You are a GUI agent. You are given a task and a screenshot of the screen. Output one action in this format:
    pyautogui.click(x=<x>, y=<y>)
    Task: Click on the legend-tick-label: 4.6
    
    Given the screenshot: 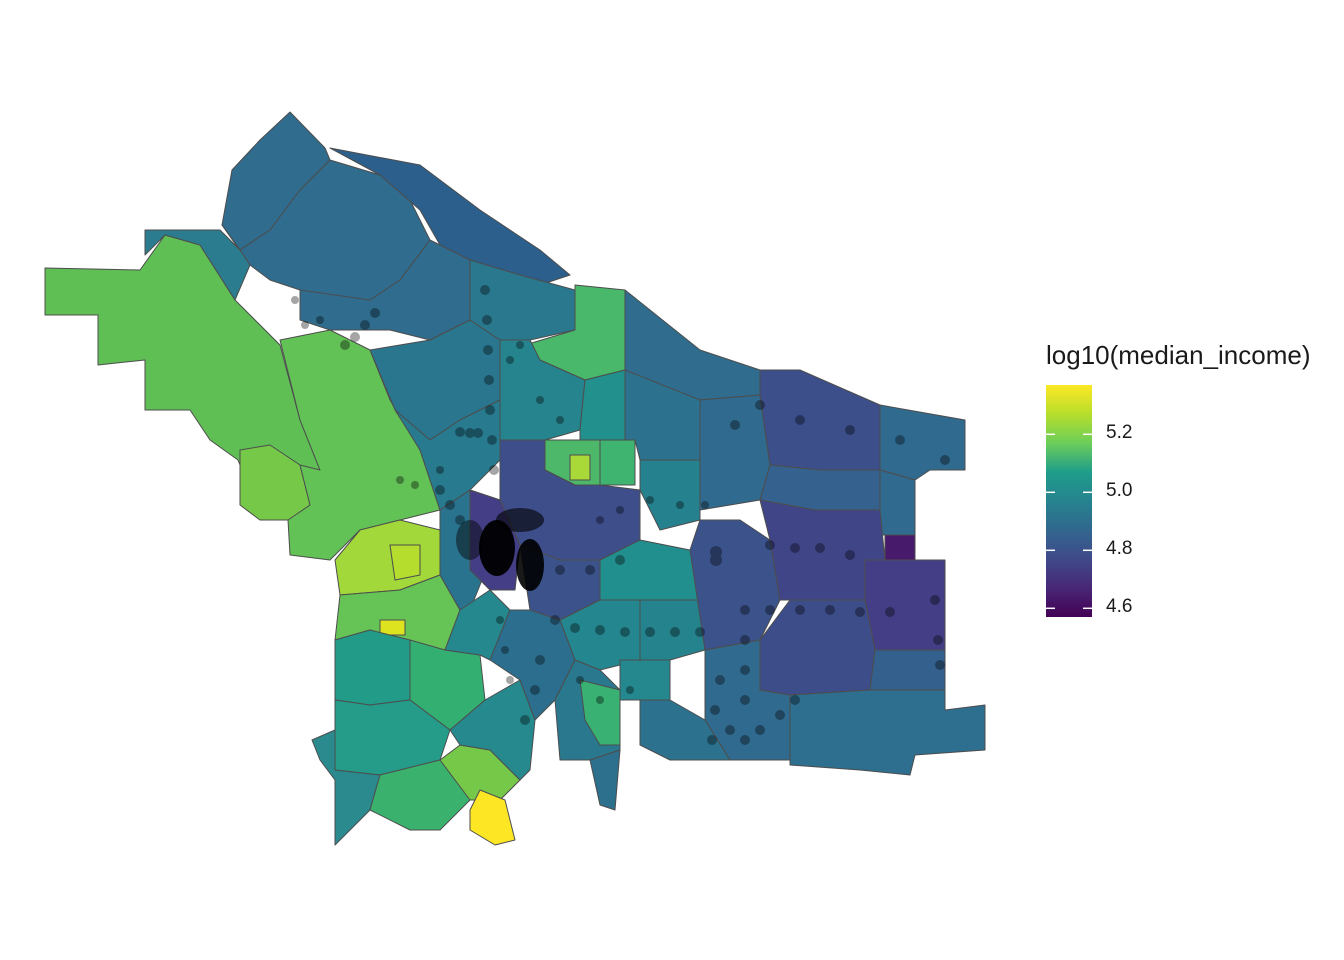 What is the action you would take?
    pyautogui.click(x=1119, y=607)
    